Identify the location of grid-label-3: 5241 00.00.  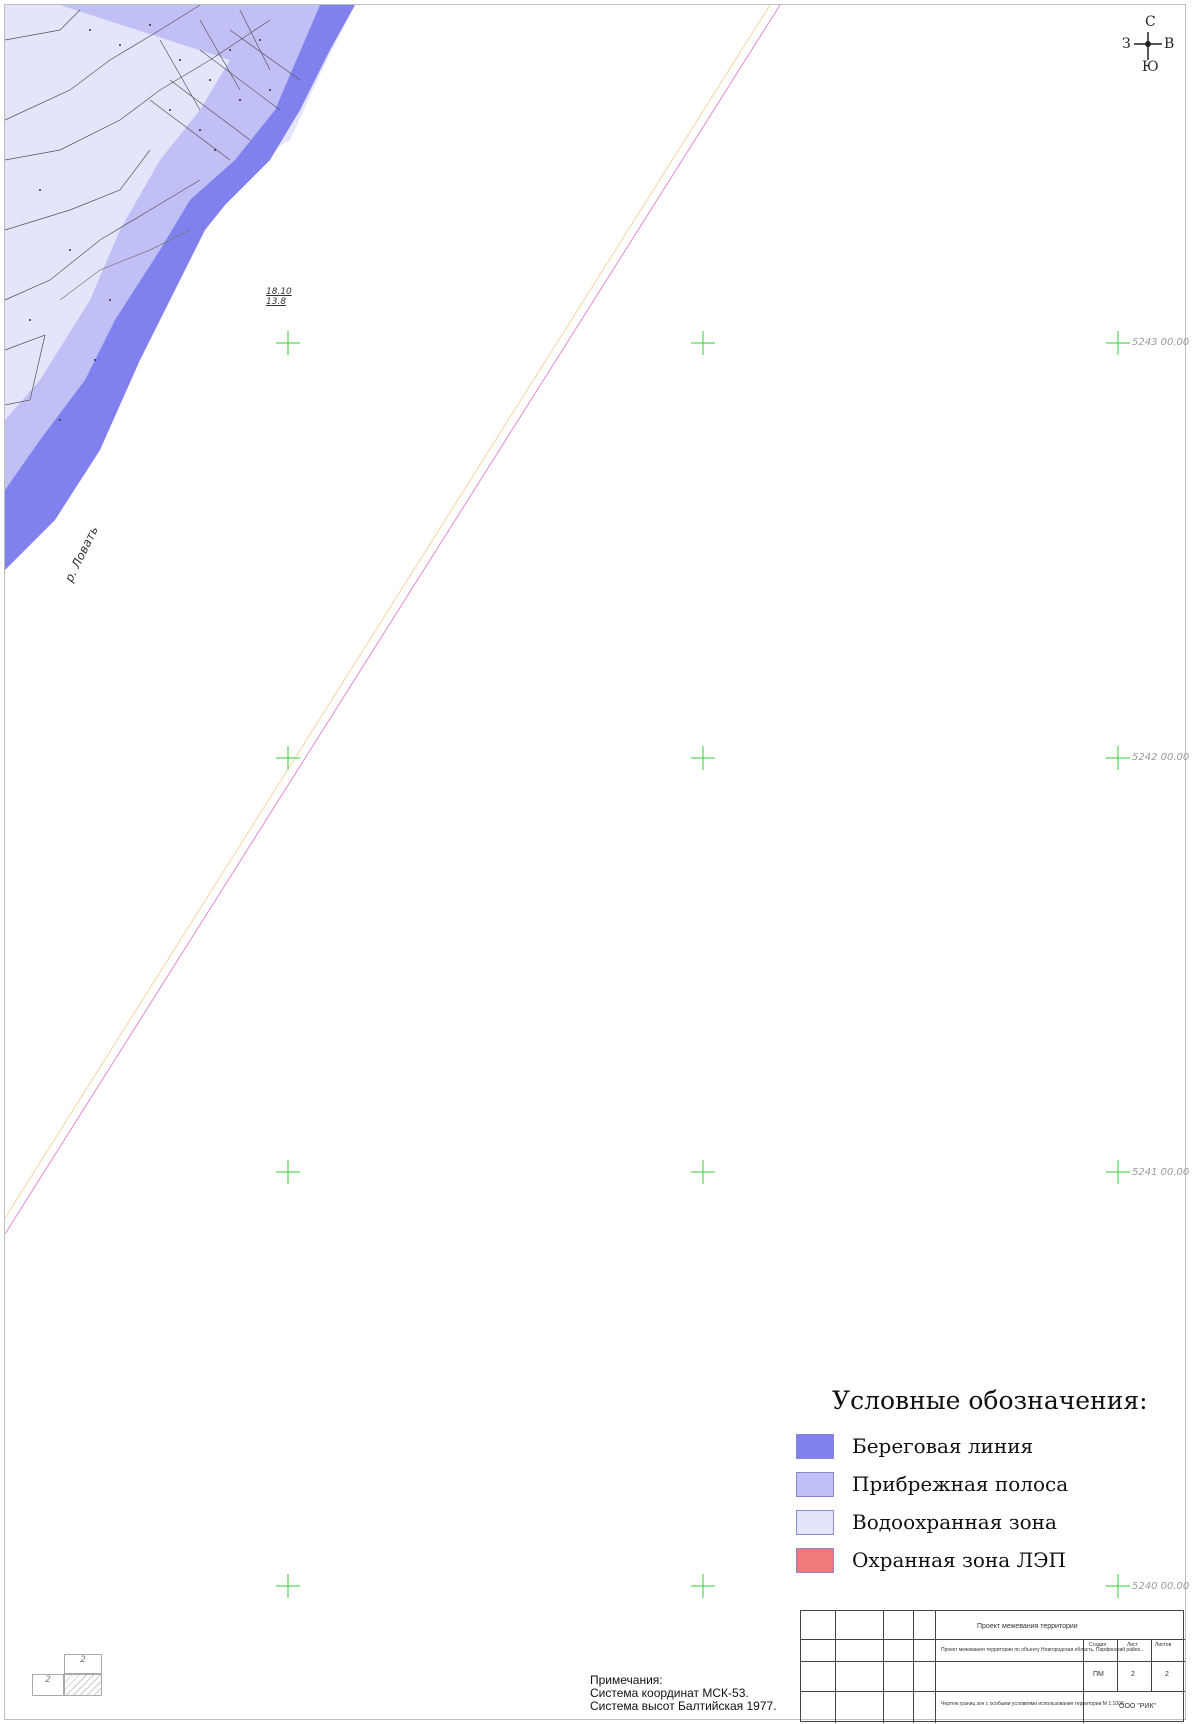
(1161, 1172).